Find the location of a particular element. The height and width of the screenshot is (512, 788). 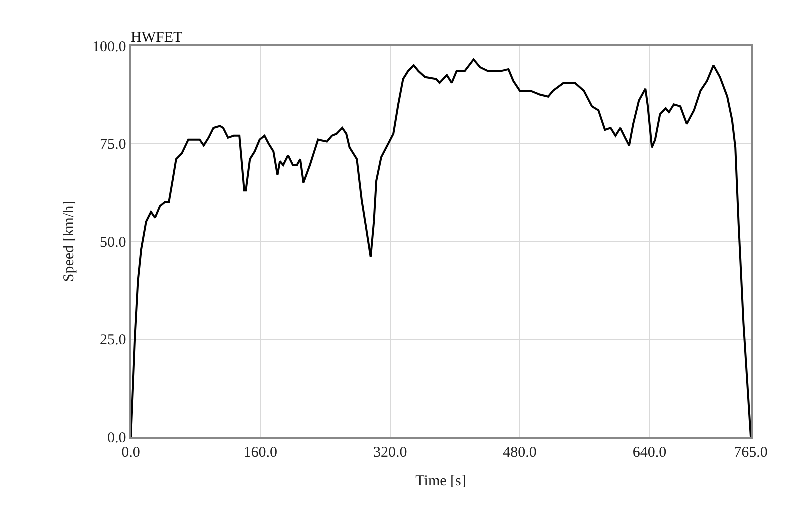

y-tick-label: 75.0 is located at coordinates (113, 145).